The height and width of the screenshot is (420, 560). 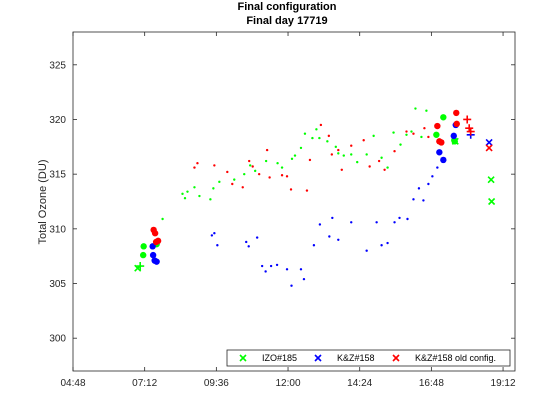 I want to click on x-tick-label: 09:36, so click(x=216, y=383).